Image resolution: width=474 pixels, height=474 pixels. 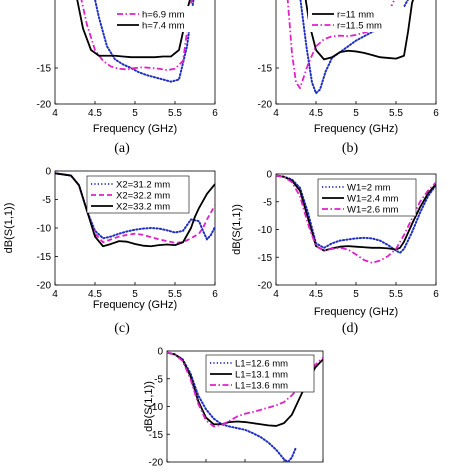 I want to click on legend-label: X2=33.2 mm, so click(x=143, y=206).